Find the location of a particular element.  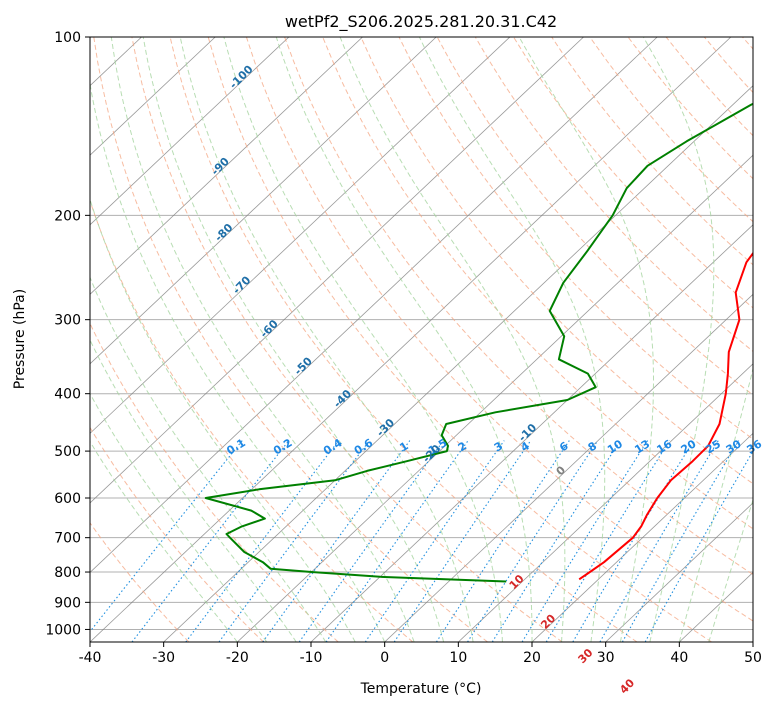

x-axis: -40 -30 -20 -10 0 10 20 30 40 50 is located at coordinates (420, 654).